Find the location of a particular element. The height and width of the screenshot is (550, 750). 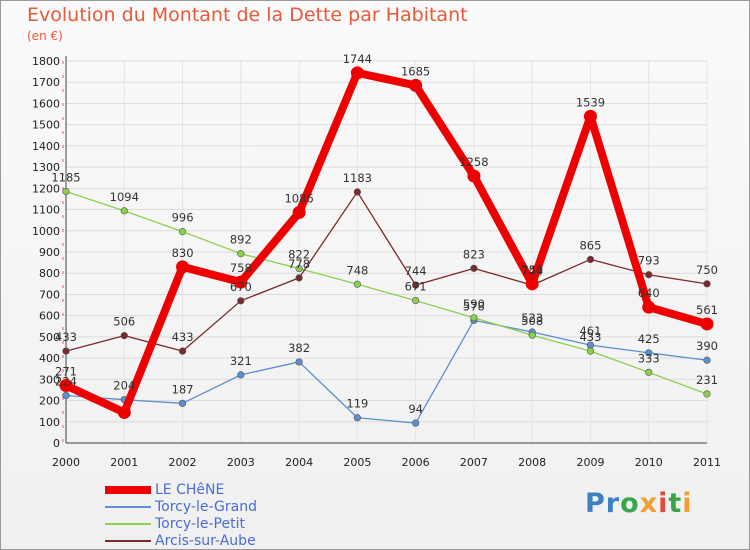

data-label: 671 is located at coordinates (416, 287).